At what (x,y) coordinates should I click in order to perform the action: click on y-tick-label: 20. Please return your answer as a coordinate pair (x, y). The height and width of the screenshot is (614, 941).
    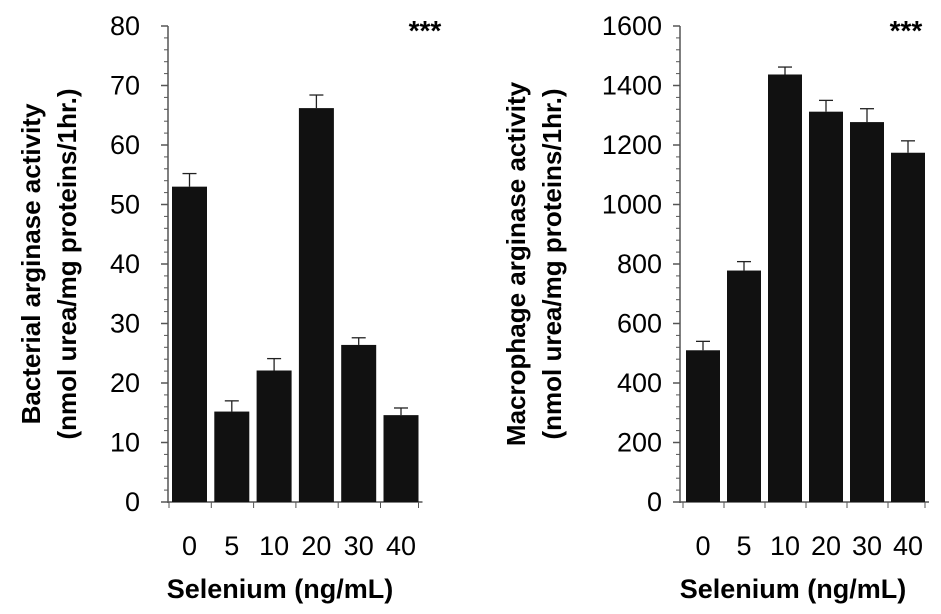
    Looking at the image, I should click on (125, 383).